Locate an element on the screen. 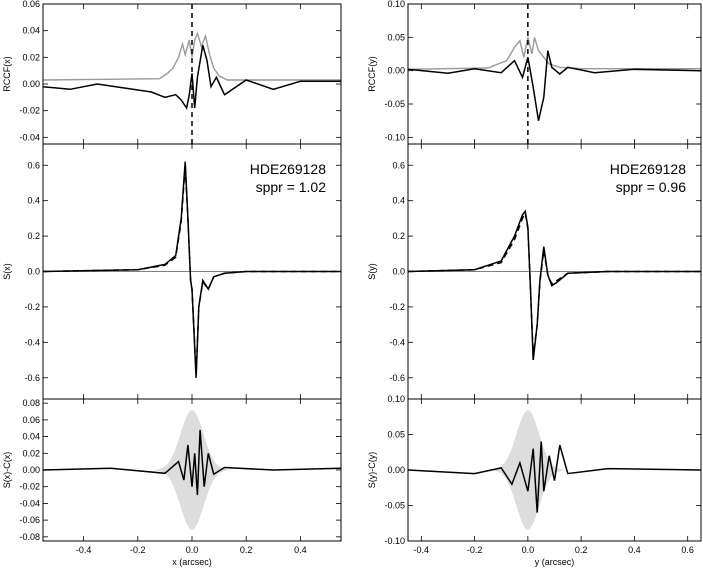  y-axis-label: S(y)-C(y) is located at coordinates (372, 470).